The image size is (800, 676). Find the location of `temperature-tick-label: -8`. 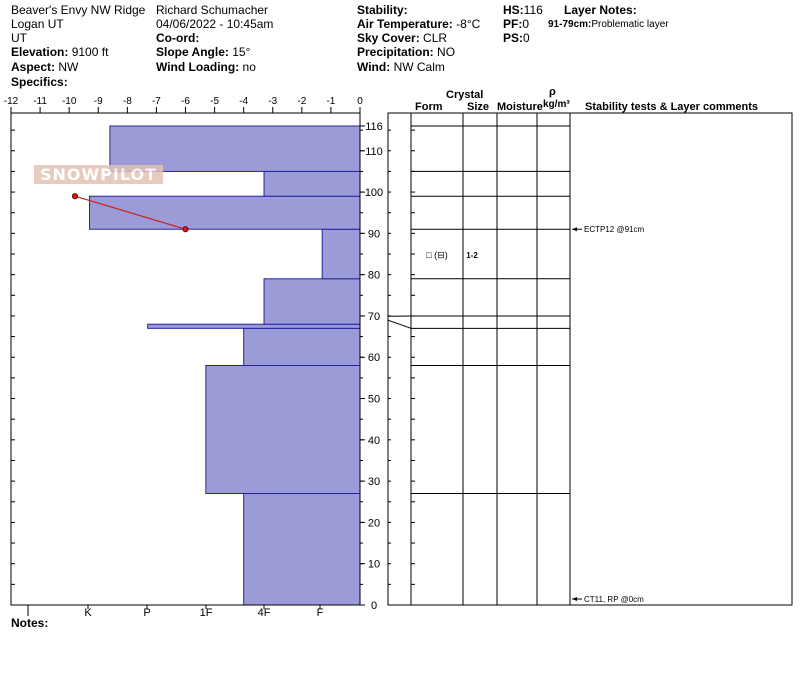

temperature-tick-label: -8 is located at coordinates (127, 101).